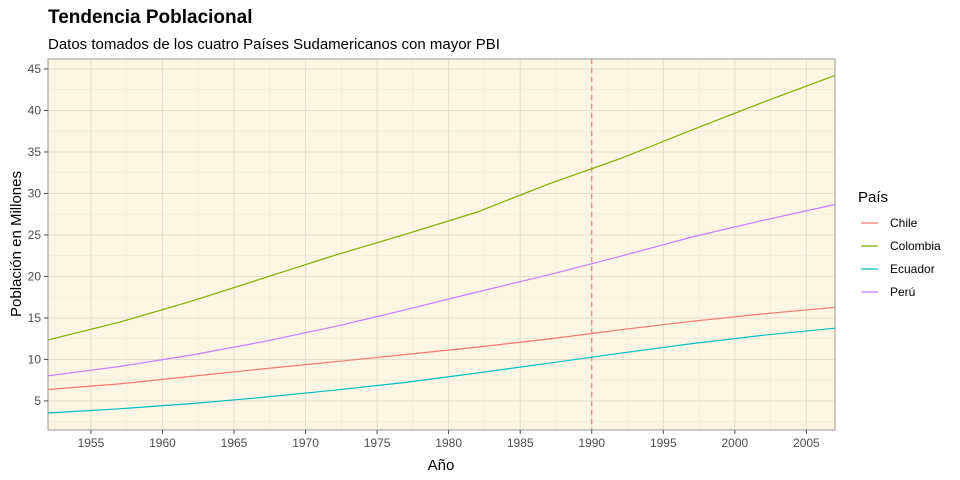 The height and width of the screenshot is (480, 960). Describe the element at coordinates (441, 348) in the screenshot. I see `series-line-chile` at that location.